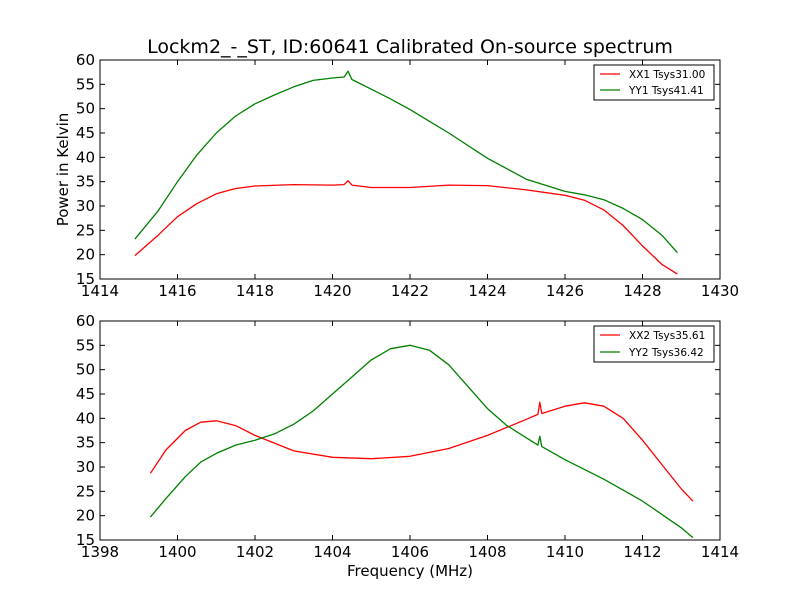  Describe the element at coordinates (406, 227) in the screenshot. I see `top-chart-series-xx1` at that location.